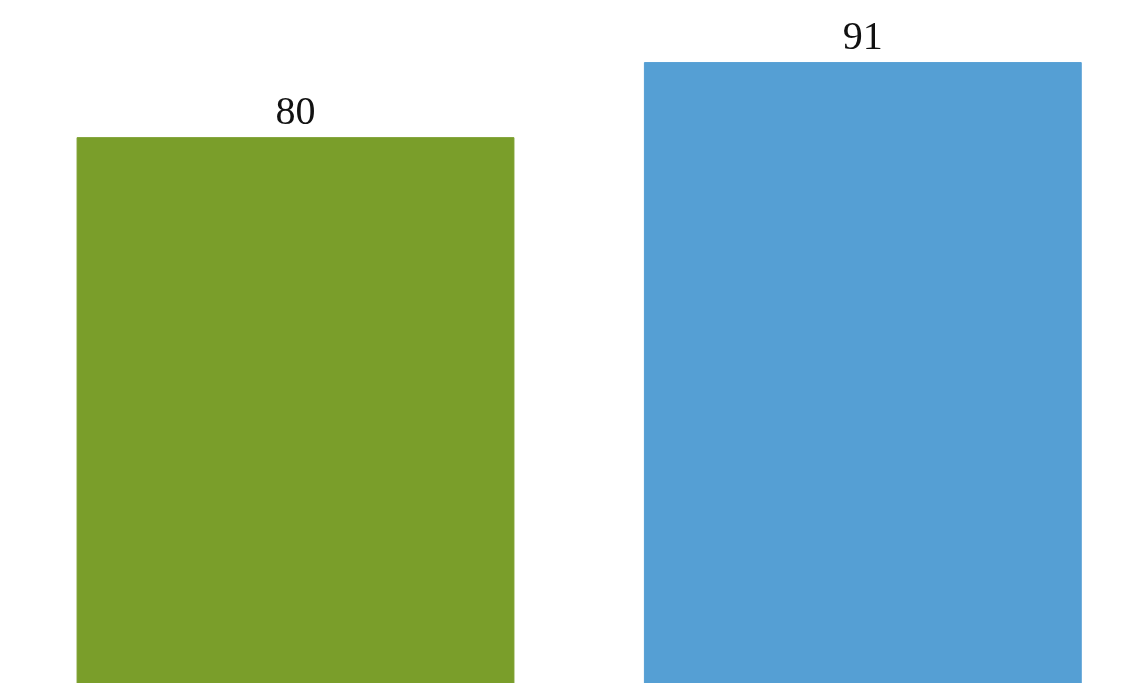 Image resolution: width=1146 pixels, height=683 pixels. What do you see at coordinates (862, 35) in the screenshot?
I see `data-label: 91` at bounding box center [862, 35].